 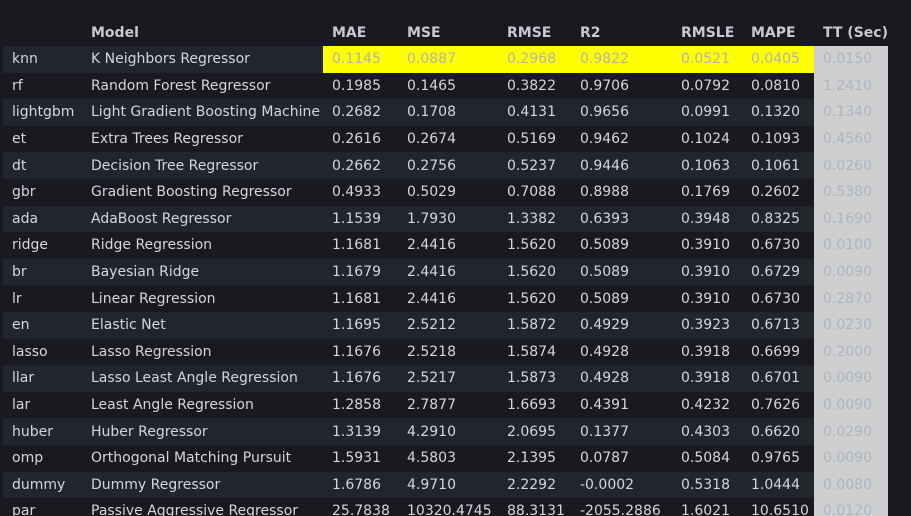 I want to click on cell-tt: 0.0100, so click(x=851, y=245).